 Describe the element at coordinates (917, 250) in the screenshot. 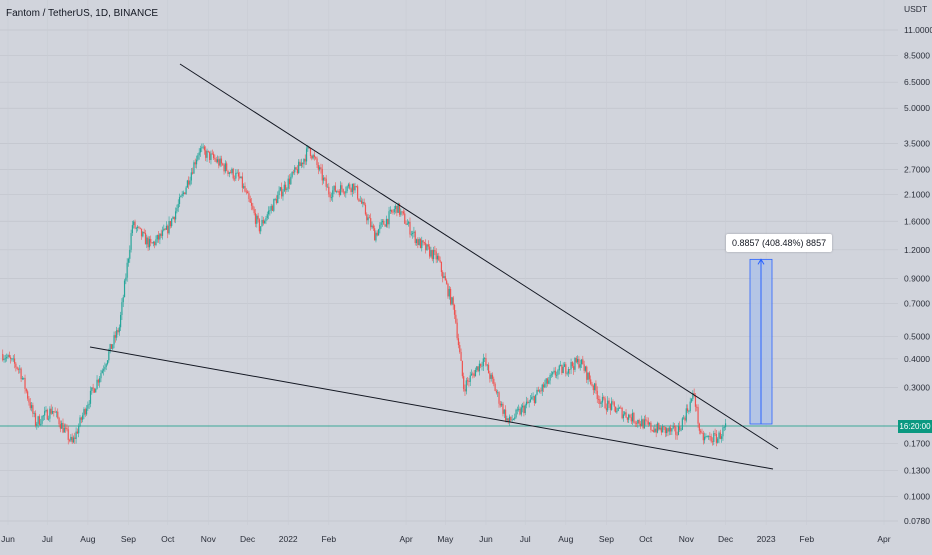

I see `price-tick-label: 1.2000` at that location.